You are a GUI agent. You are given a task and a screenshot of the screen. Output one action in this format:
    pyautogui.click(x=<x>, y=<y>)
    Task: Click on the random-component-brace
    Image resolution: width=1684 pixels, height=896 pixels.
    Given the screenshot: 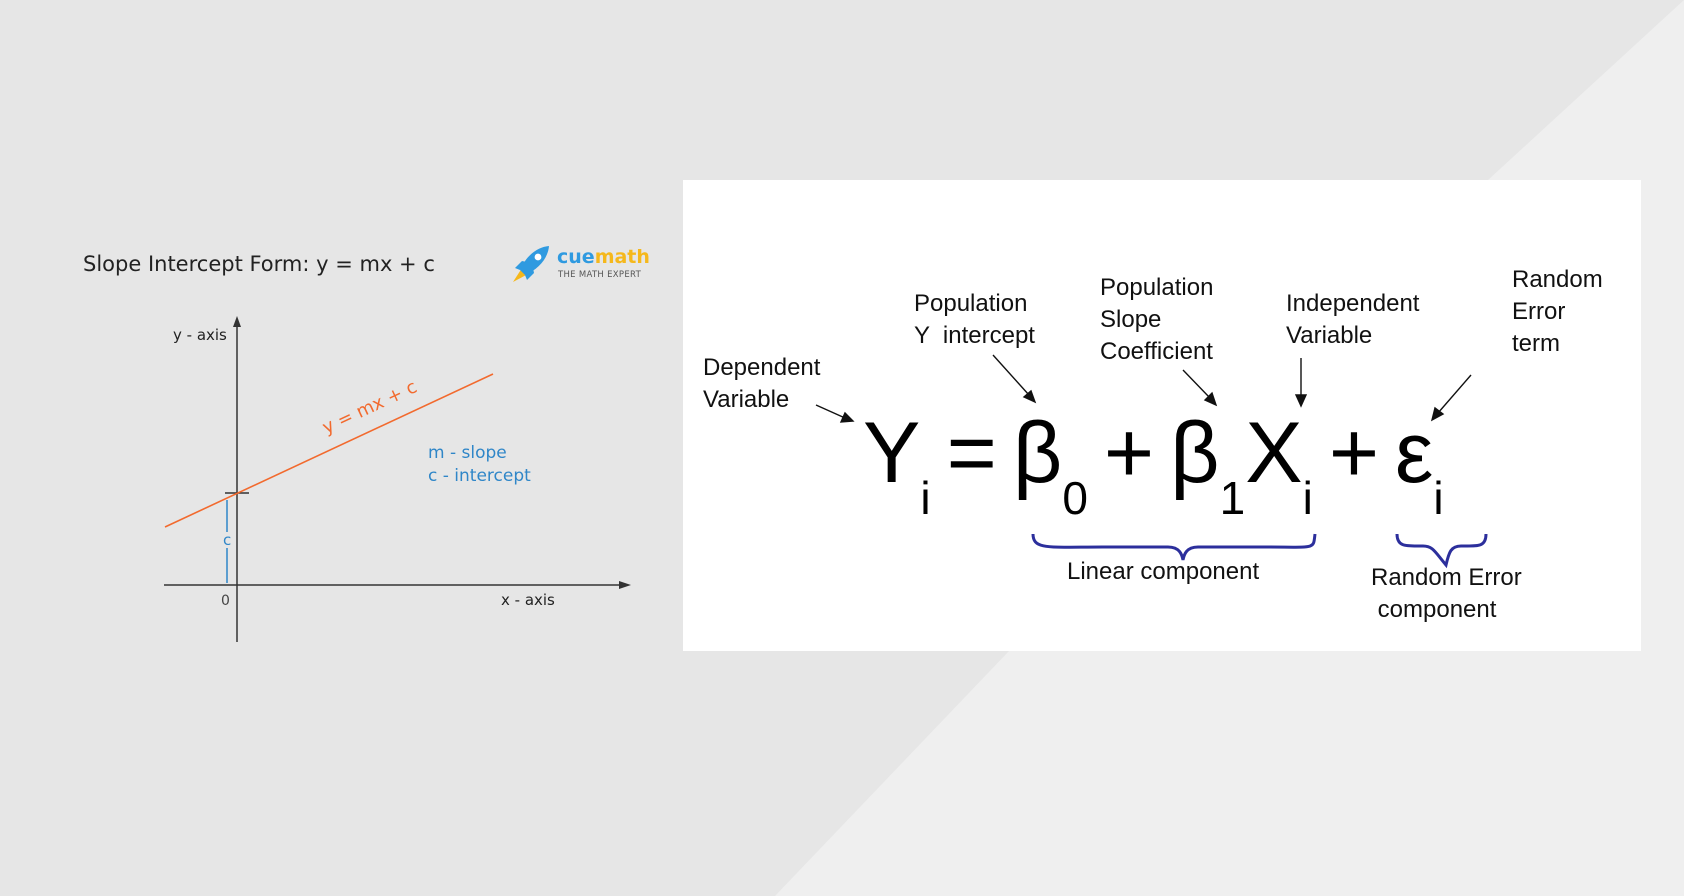 What is the action you would take?
    pyautogui.click(x=1441, y=551)
    